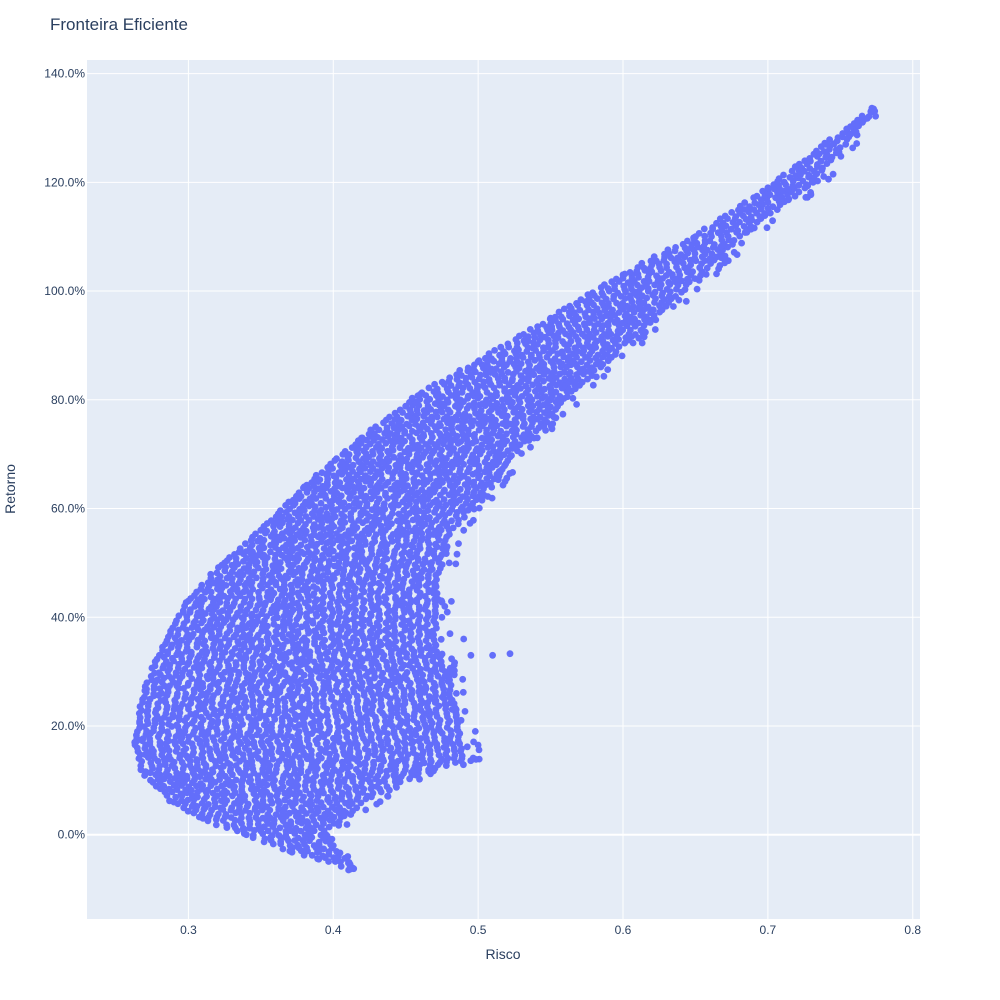 The width and height of the screenshot is (1000, 1000). I want to click on y-tick-label: 0.0%, so click(72, 835).